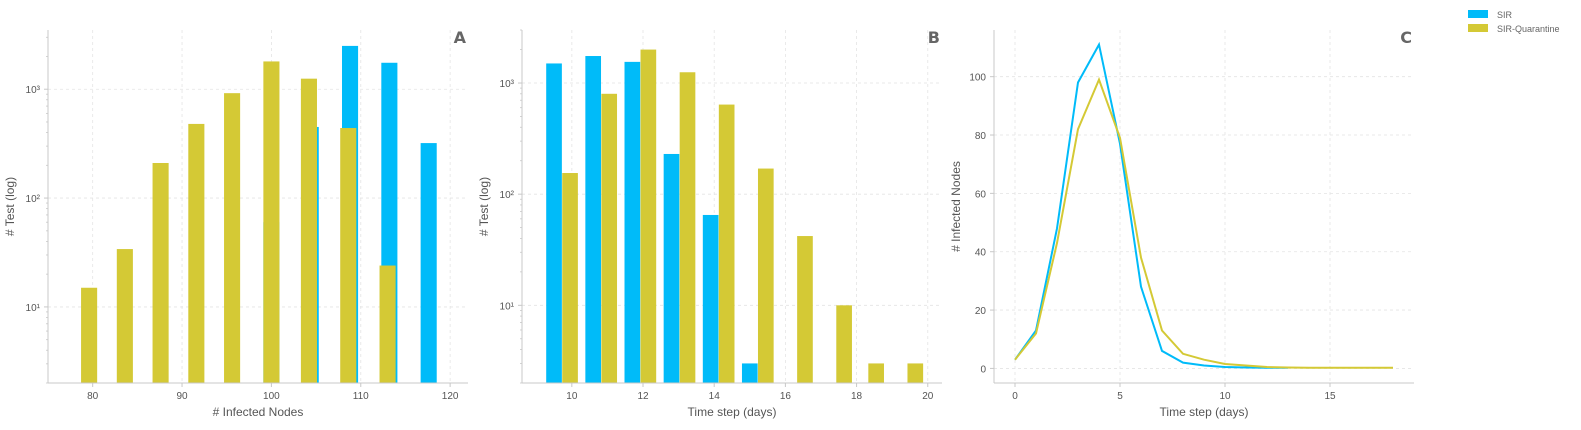  What do you see at coordinates (1478, 28) in the screenshot?
I see `legend-swatch-sir-quarantine` at bounding box center [1478, 28].